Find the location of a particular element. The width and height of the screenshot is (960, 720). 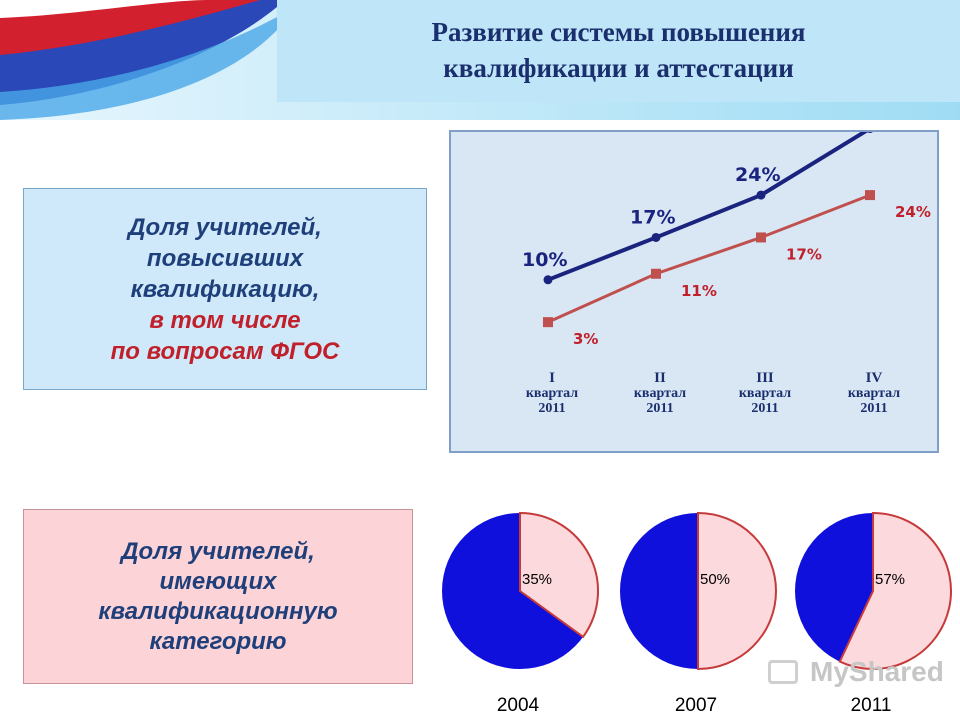

presentation-icon is located at coordinates (783, 672).